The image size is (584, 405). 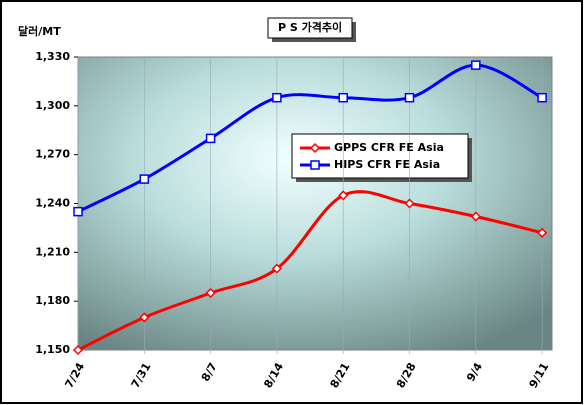 I want to click on y-tick-label: 1,270, so click(x=52, y=154).